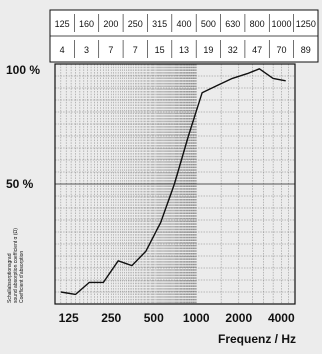 This screenshot has width=322, height=354. I want to click on header-top-cell: 630, so click(232, 24).